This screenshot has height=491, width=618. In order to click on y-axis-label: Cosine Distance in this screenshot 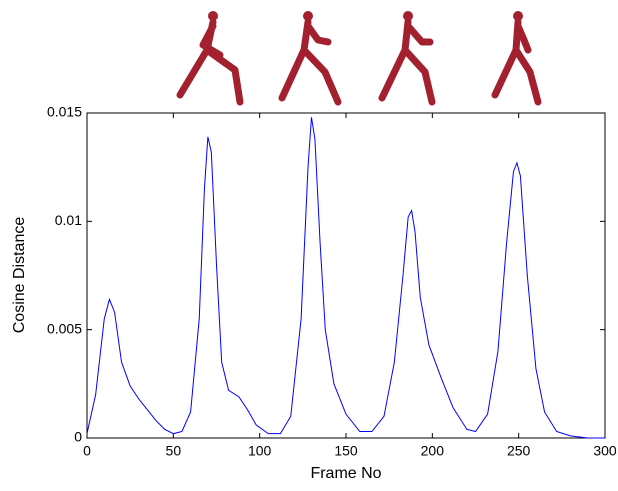, I will do `click(19, 275)`.